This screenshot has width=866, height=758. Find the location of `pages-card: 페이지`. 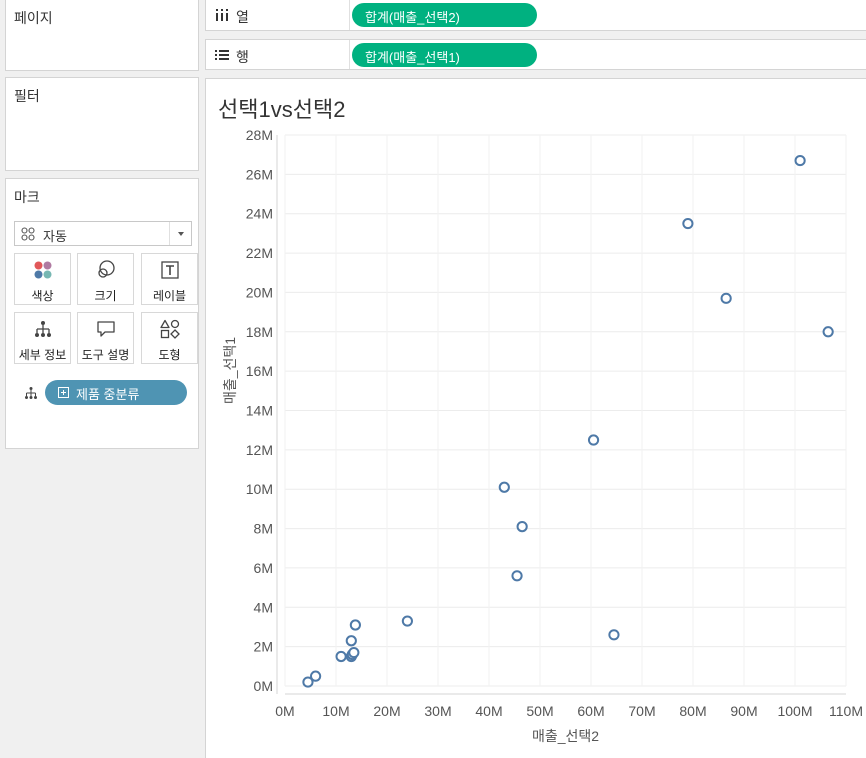

pages-card: 페이지 is located at coordinates (102, 35).